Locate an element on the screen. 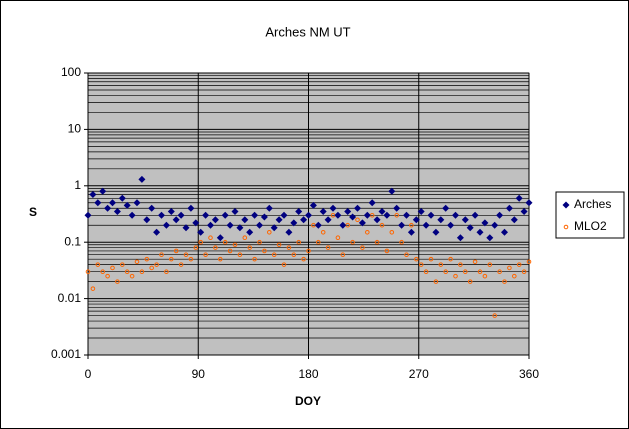  legend-marker is located at coordinates (566, 227).